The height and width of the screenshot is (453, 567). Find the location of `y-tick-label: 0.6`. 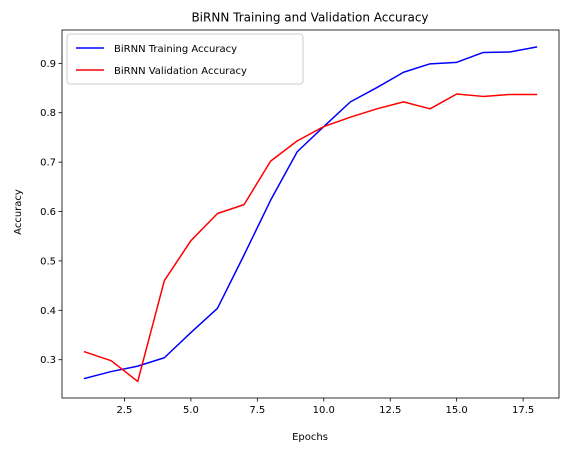

y-tick-label: 0.6 is located at coordinates (48, 212).